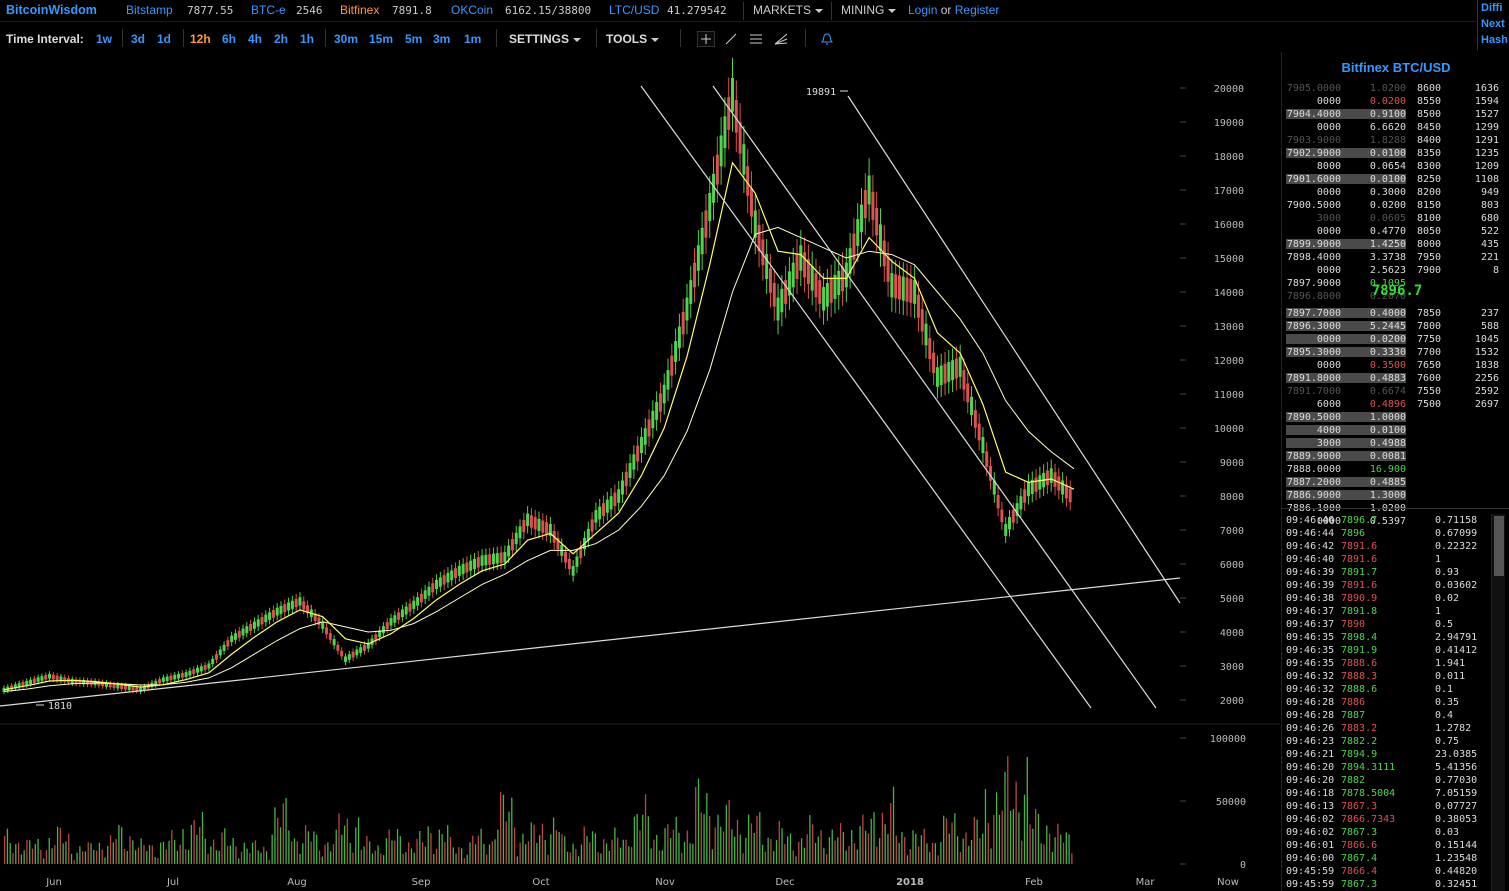 This screenshot has width=1509, height=891. I want to click on interval-1d: 1d, so click(164, 39).